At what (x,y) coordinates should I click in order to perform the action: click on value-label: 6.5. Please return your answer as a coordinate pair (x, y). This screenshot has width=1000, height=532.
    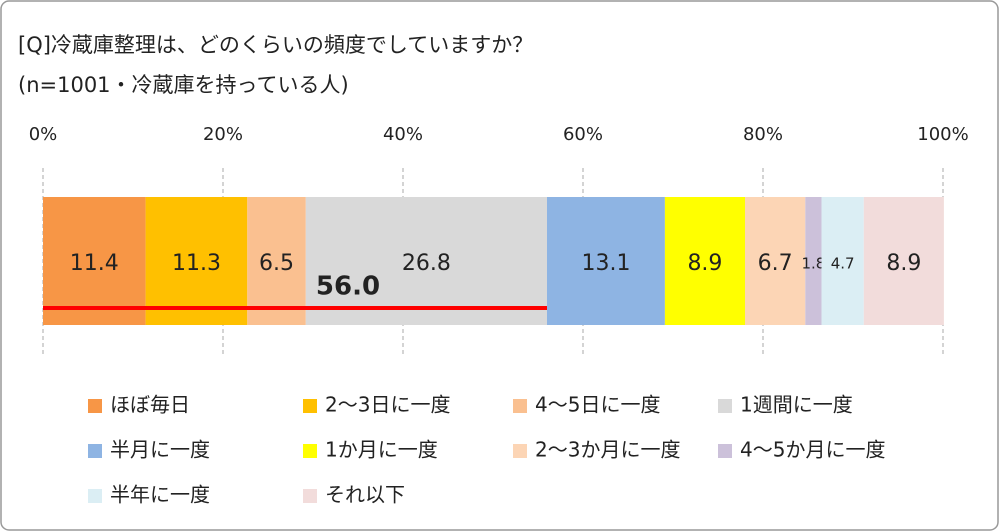
    Looking at the image, I should click on (276, 263).